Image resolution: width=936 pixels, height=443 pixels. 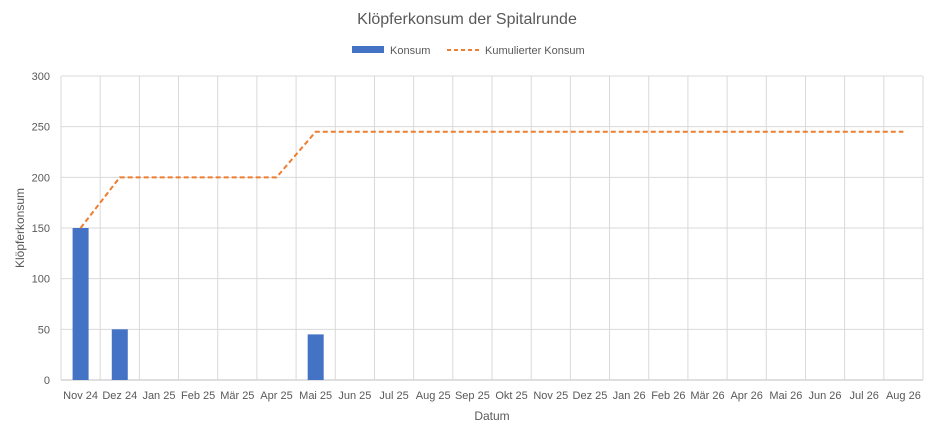 What do you see at coordinates (47, 381) in the screenshot?
I see `y-tick-label: 0` at bounding box center [47, 381].